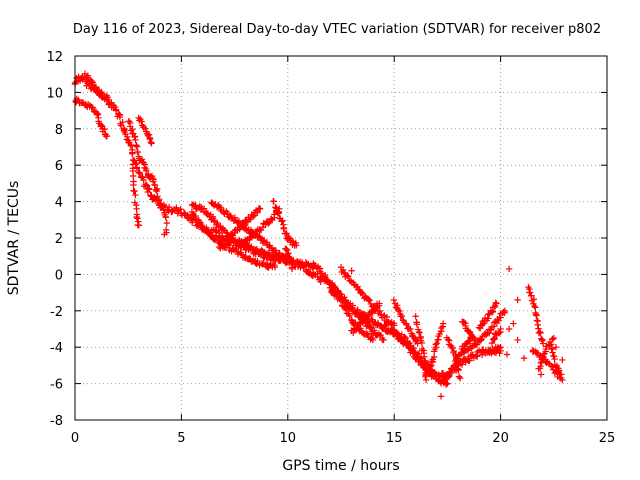  What do you see at coordinates (56, 385) in the screenshot?
I see `y-tick-label: -6` at bounding box center [56, 385].